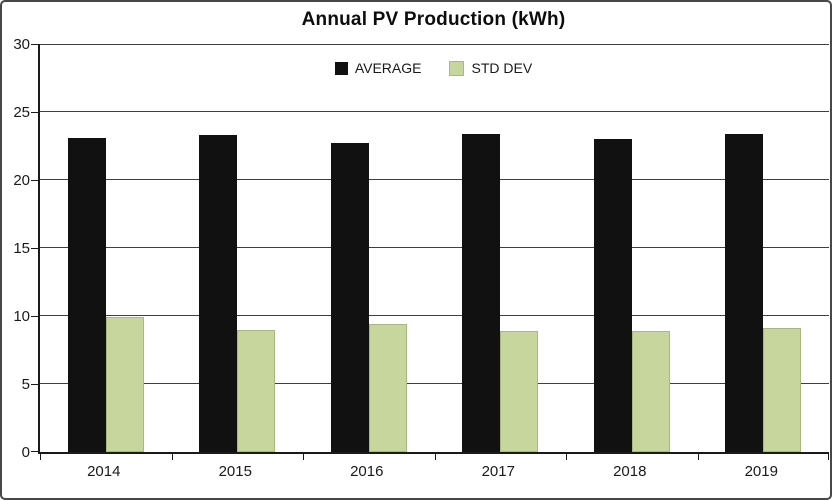 The width and height of the screenshot is (832, 500). I want to click on y-axis-label-10: 10, so click(21, 316).